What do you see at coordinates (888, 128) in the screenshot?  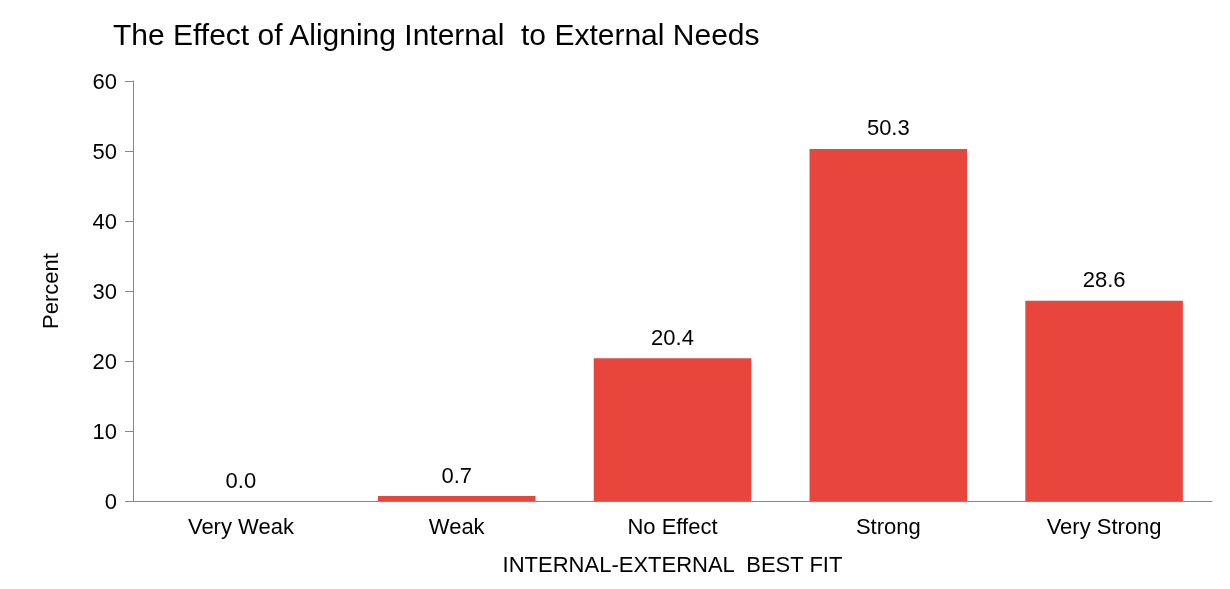 I see `data-label: 50.3` at bounding box center [888, 128].